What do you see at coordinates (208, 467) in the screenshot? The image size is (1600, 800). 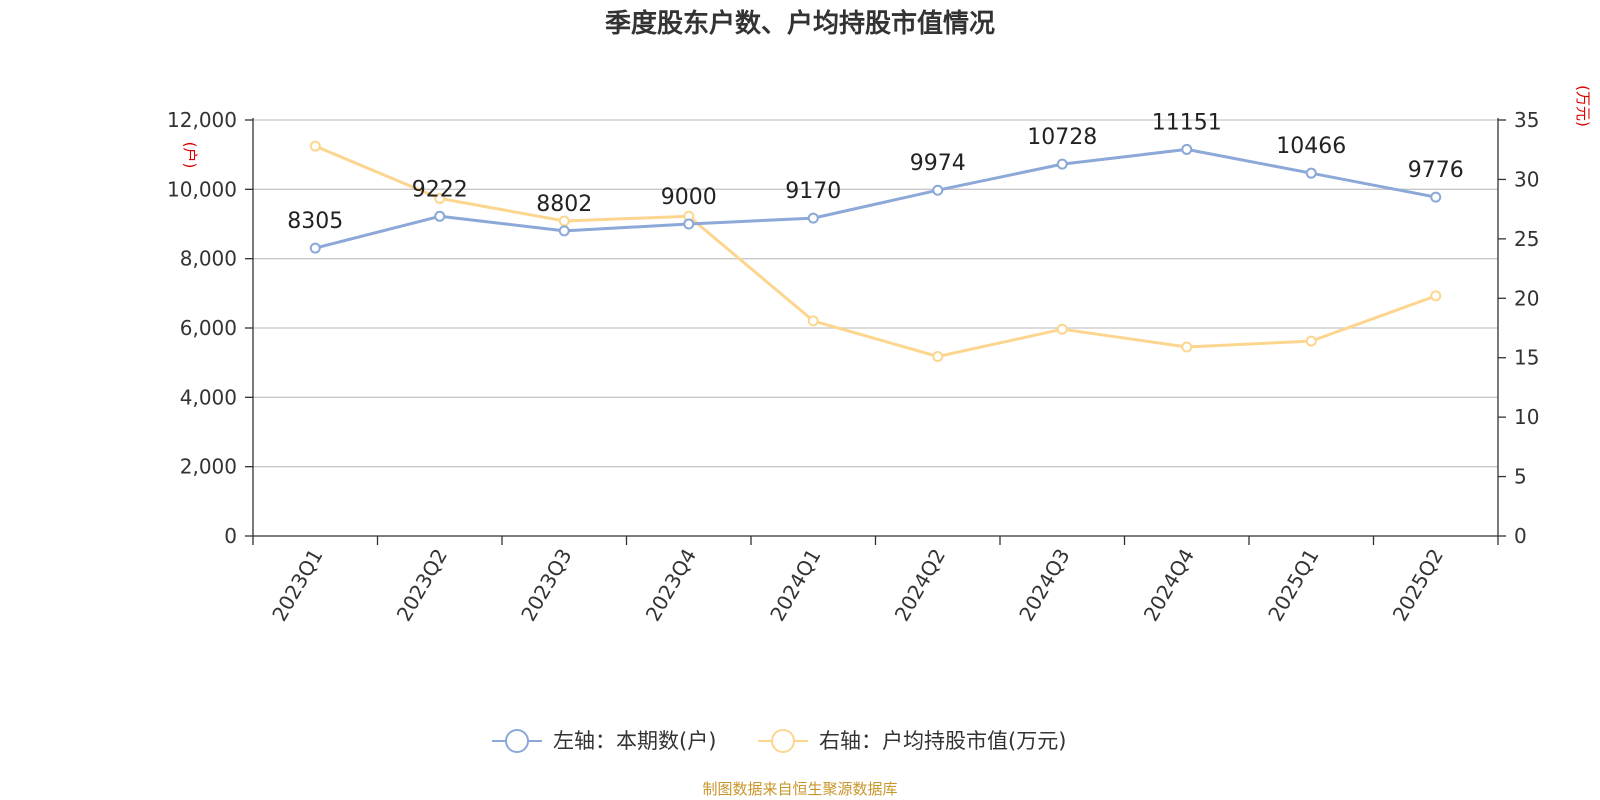 I see `left-tick-label: 2,000` at bounding box center [208, 467].